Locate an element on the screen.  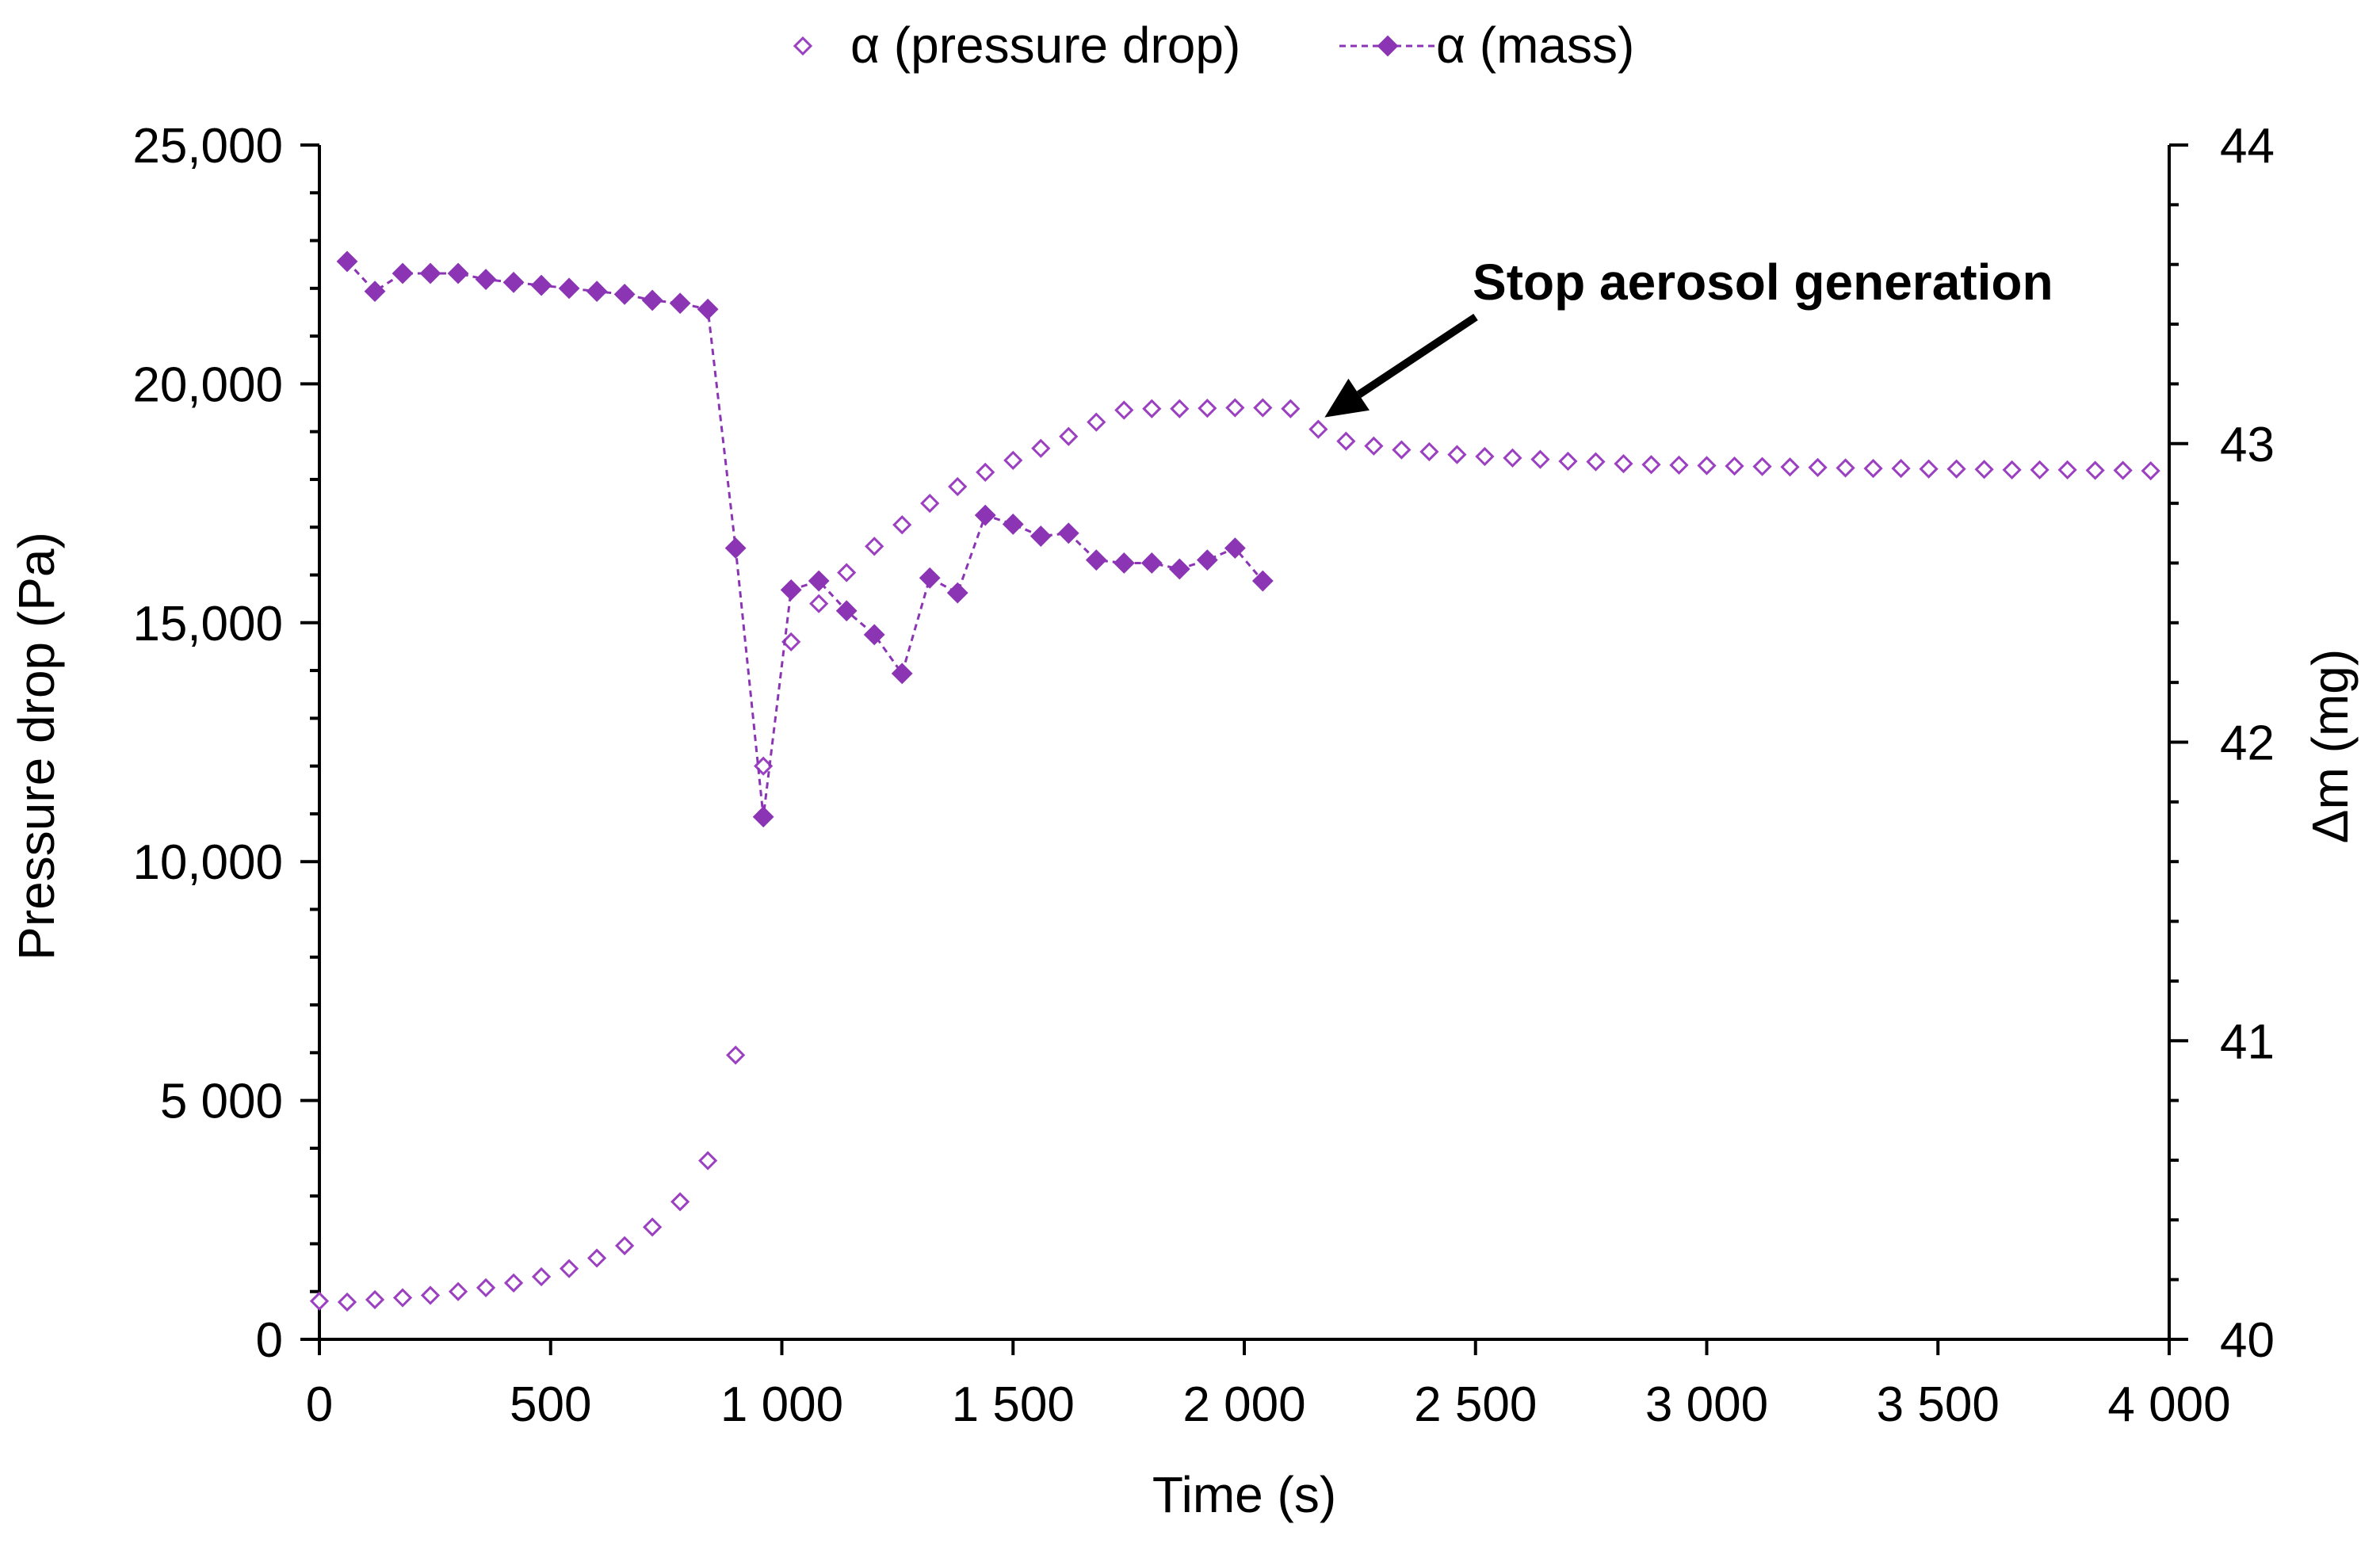
y-right-tick-label: 41 is located at coordinates (2247, 1041).